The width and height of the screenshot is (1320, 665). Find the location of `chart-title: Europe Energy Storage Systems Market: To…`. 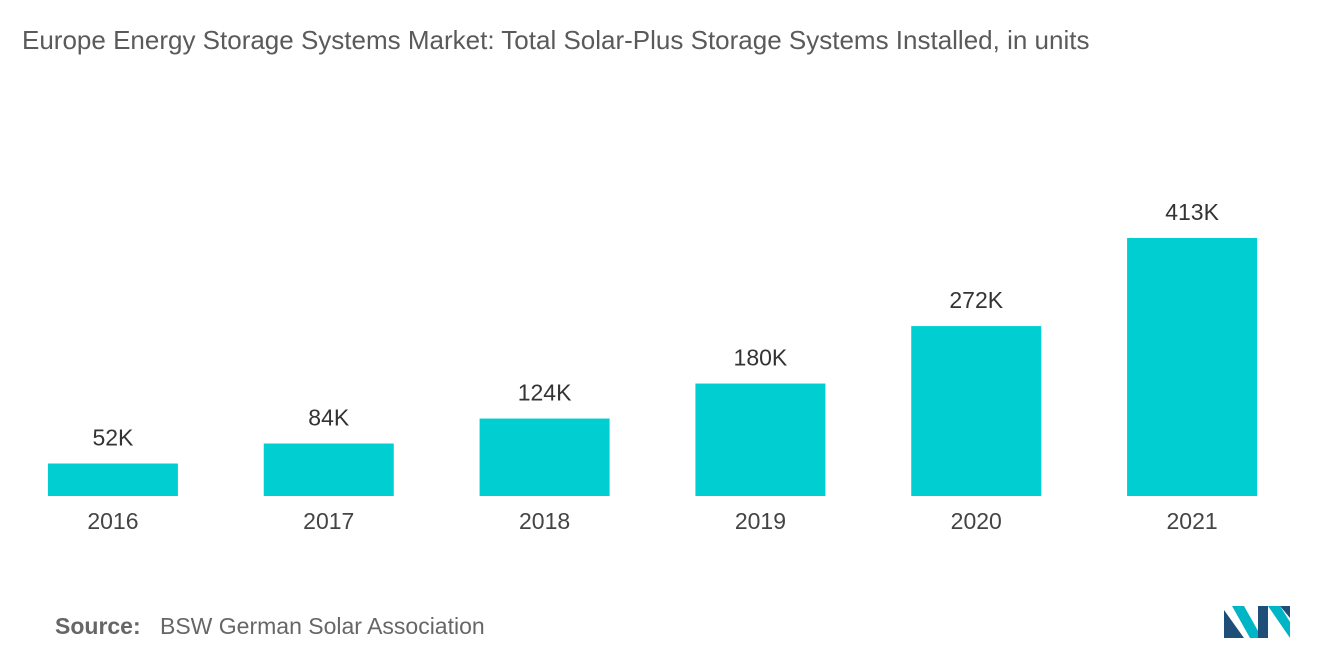

chart-title: Europe Energy Storage Systems Market: To… is located at coordinates (555, 40).